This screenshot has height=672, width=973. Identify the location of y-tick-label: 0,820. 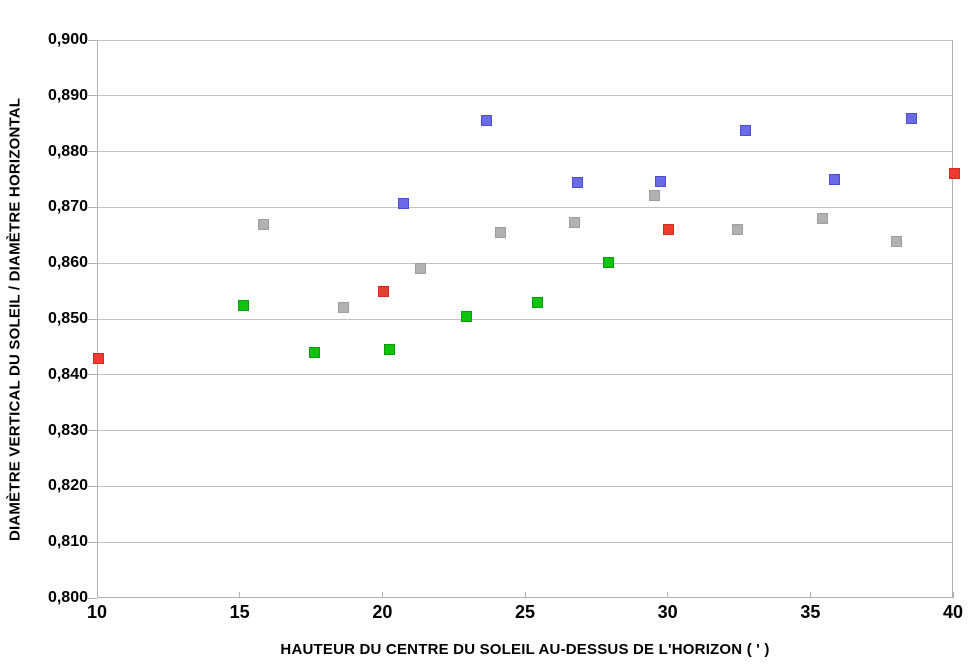
(67, 486).